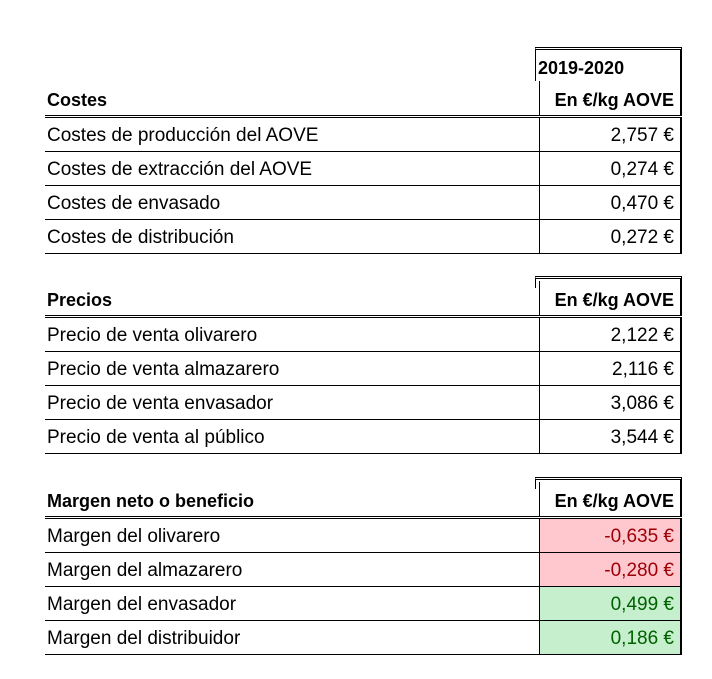  I want to click on value-cell: 0,274 €, so click(610, 168).